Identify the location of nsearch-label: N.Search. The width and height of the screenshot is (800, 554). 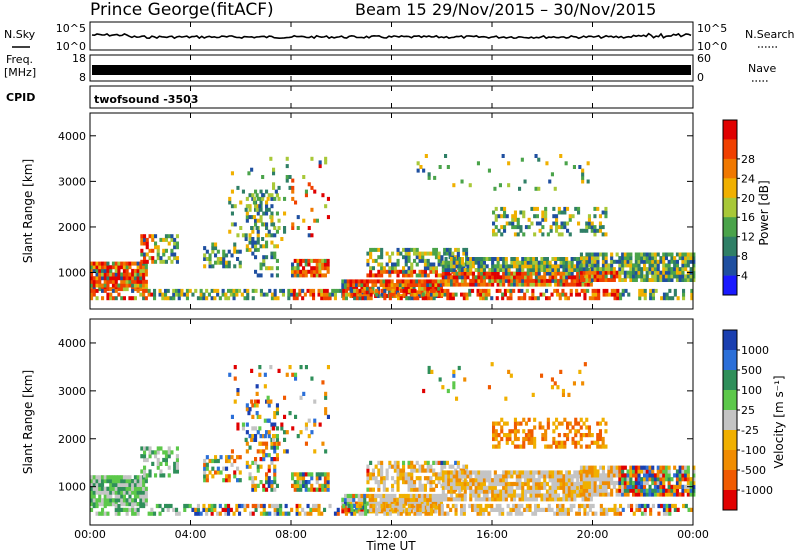
(770, 34).